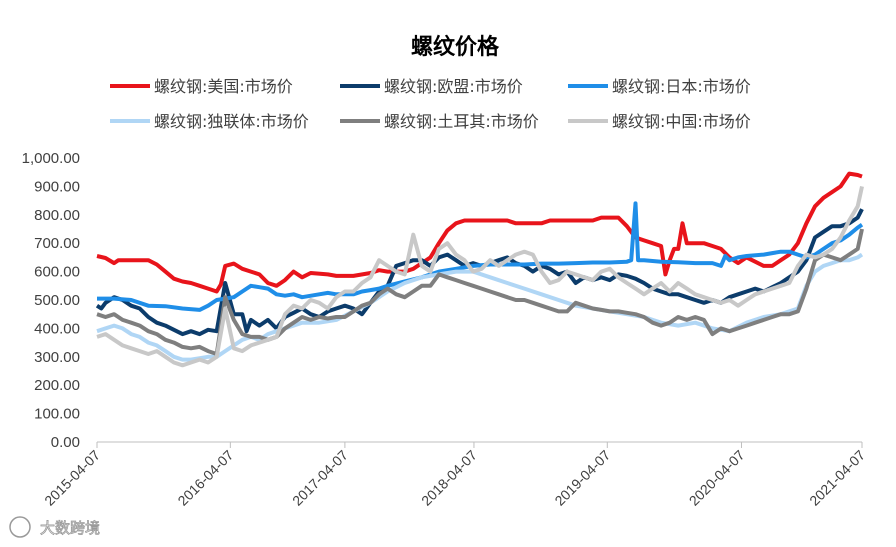  What do you see at coordinates (223, 86) in the screenshot?
I see `legend-label: 螺纹钢:美国:市场价` at bounding box center [223, 86].